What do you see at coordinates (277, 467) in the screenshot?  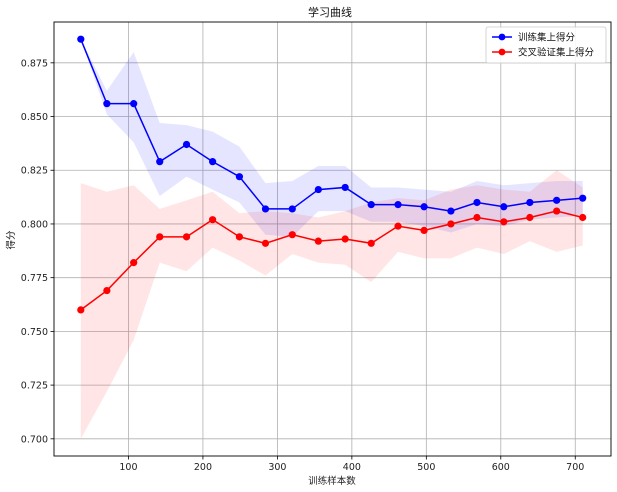 I see `x-tick-label: 300` at bounding box center [277, 467].